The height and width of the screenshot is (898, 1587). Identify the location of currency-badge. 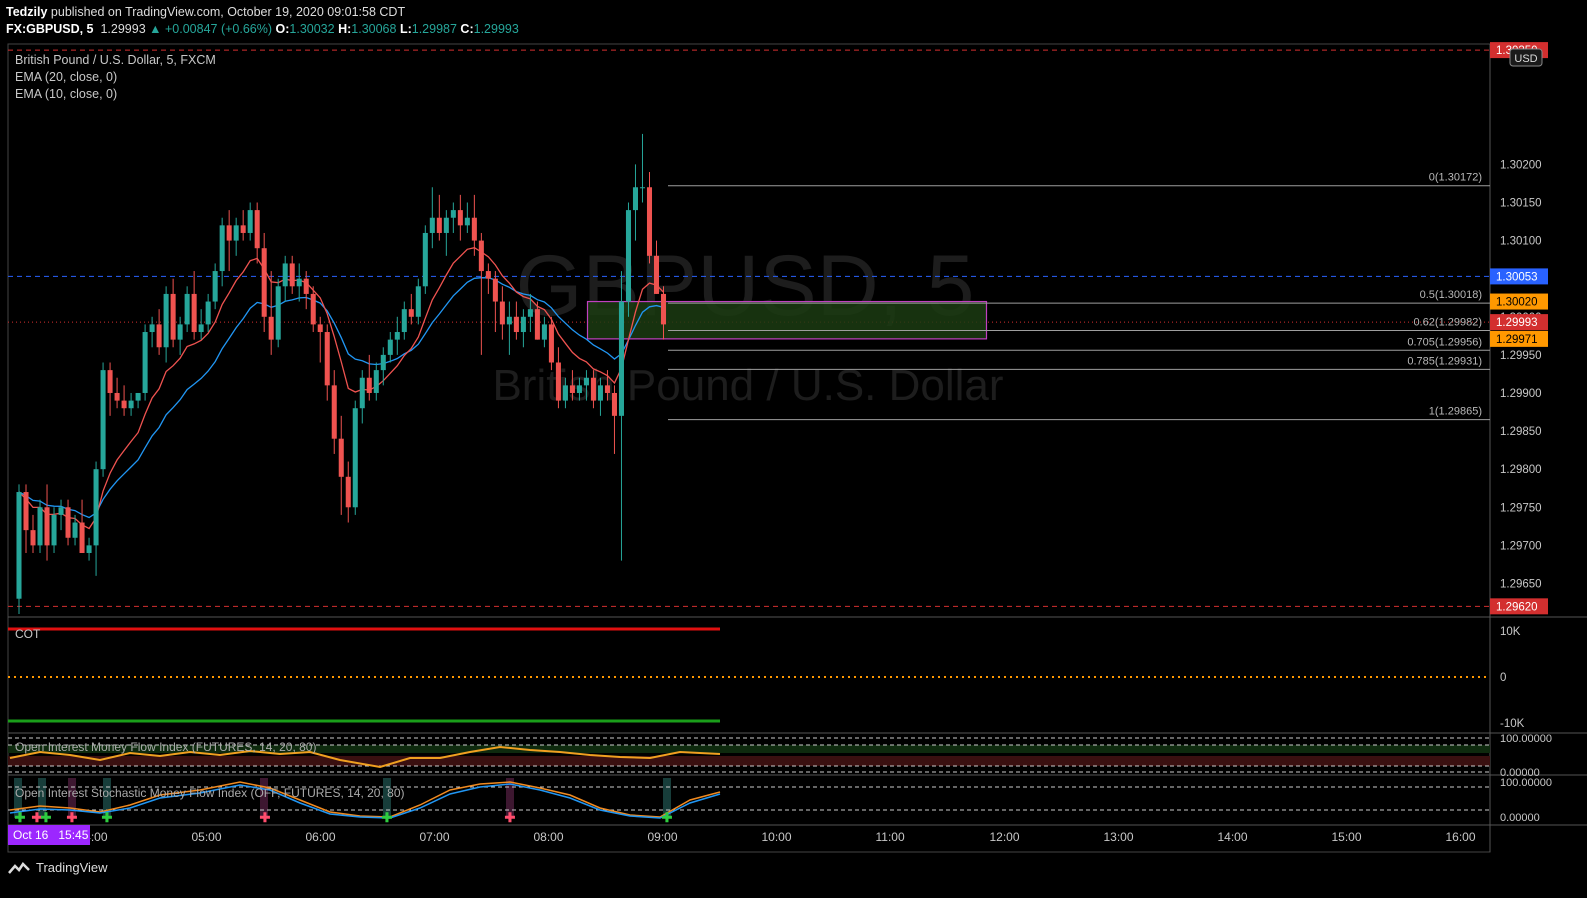
(1526, 57).